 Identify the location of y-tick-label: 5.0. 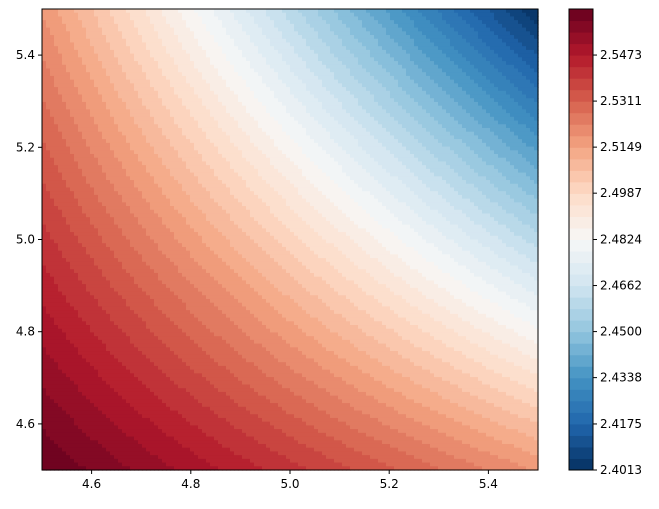
(25, 240).